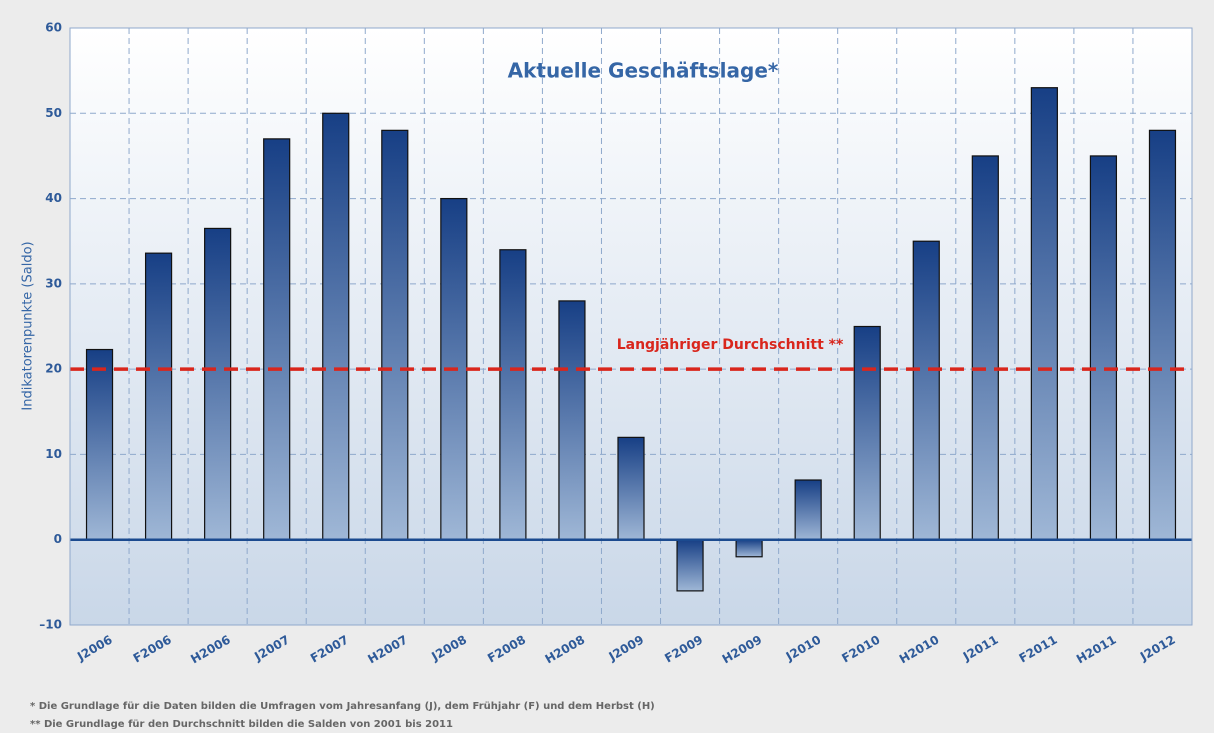 The width and height of the screenshot is (1214, 733). What do you see at coordinates (1096, 650) in the screenshot?
I see `x-tick-label: H2011` at bounding box center [1096, 650].